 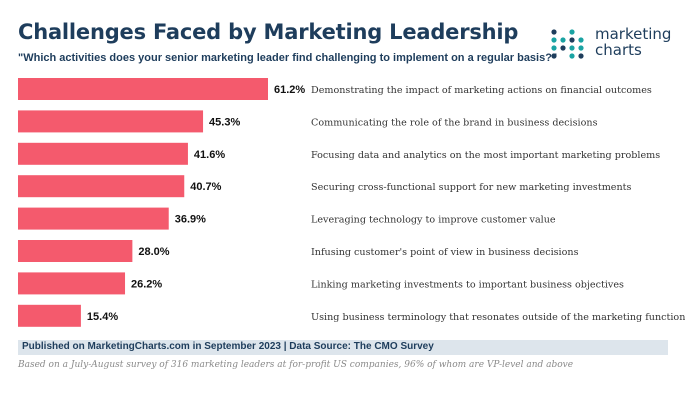 I want to click on bar-value-label: 28.0%, so click(x=153, y=252).